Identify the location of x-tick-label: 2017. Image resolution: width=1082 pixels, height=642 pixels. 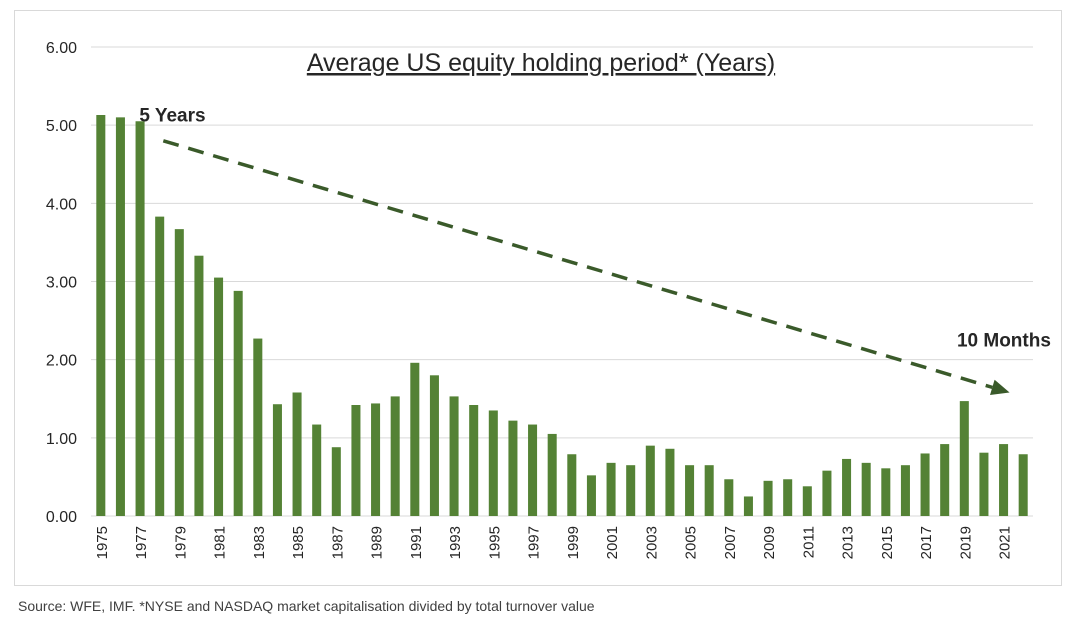
(926, 542).